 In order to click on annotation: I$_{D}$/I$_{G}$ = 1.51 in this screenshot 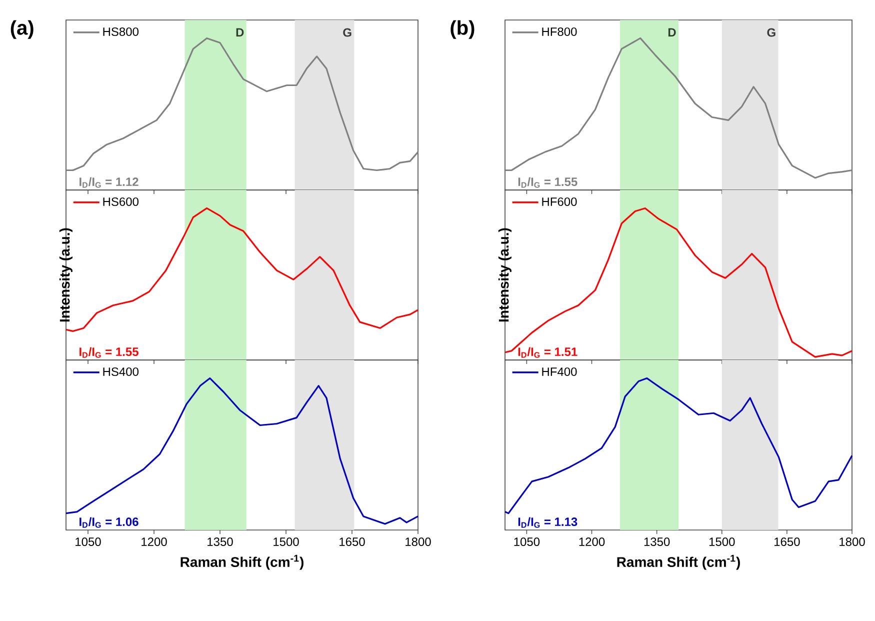, I will do `click(548, 352)`.